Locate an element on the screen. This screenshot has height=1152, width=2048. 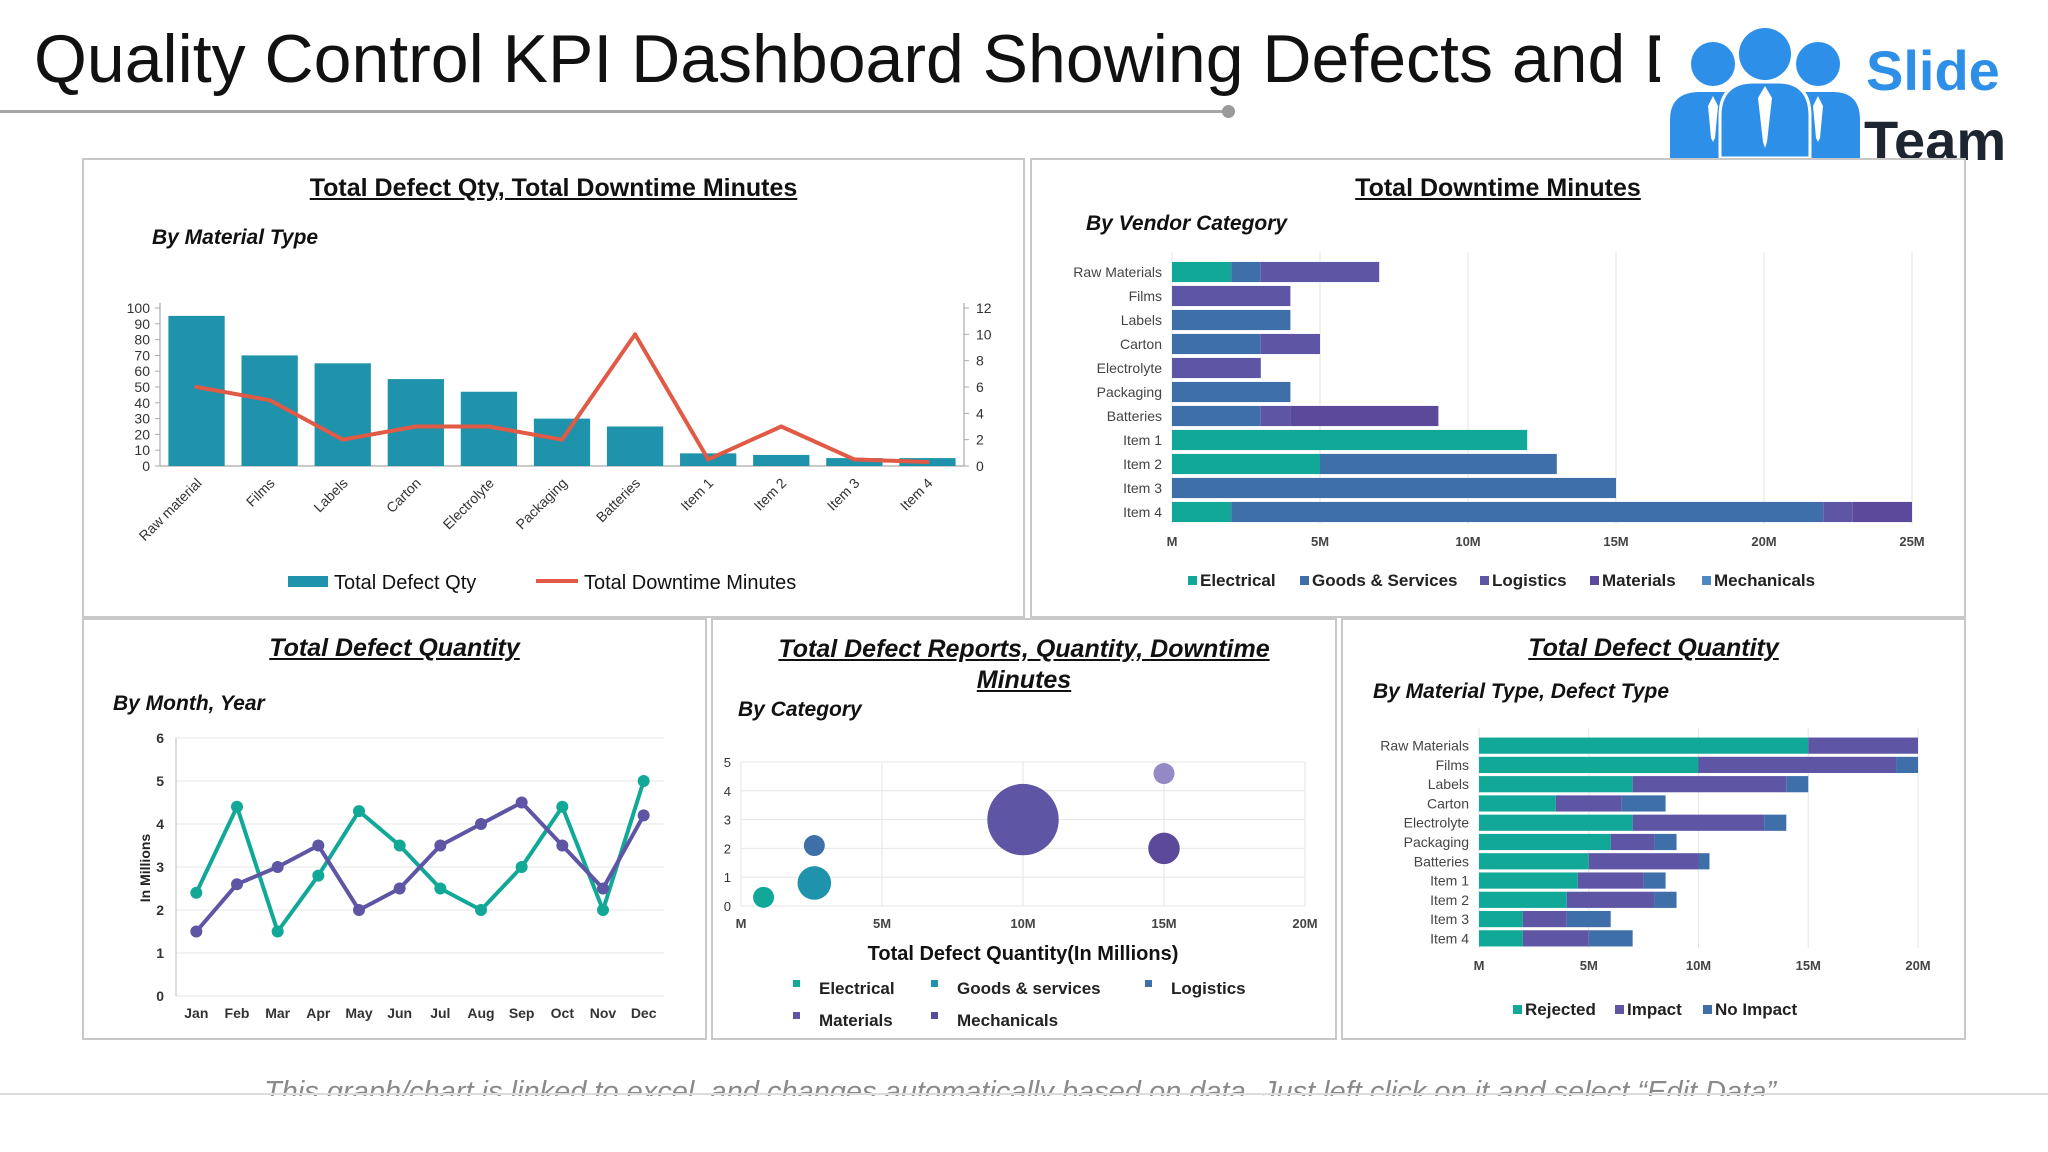
bar-electrolyte-rejected is located at coordinates (1556, 822).